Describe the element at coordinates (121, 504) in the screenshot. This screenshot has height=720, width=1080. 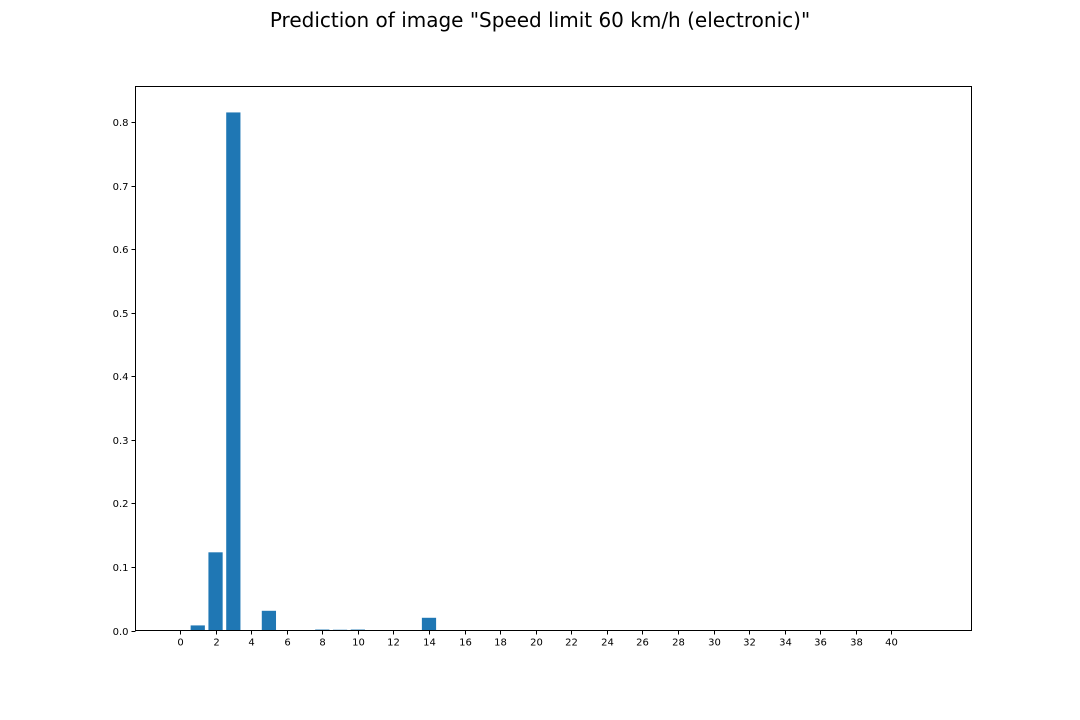
I see `y-tick-label: 0.2` at that location.